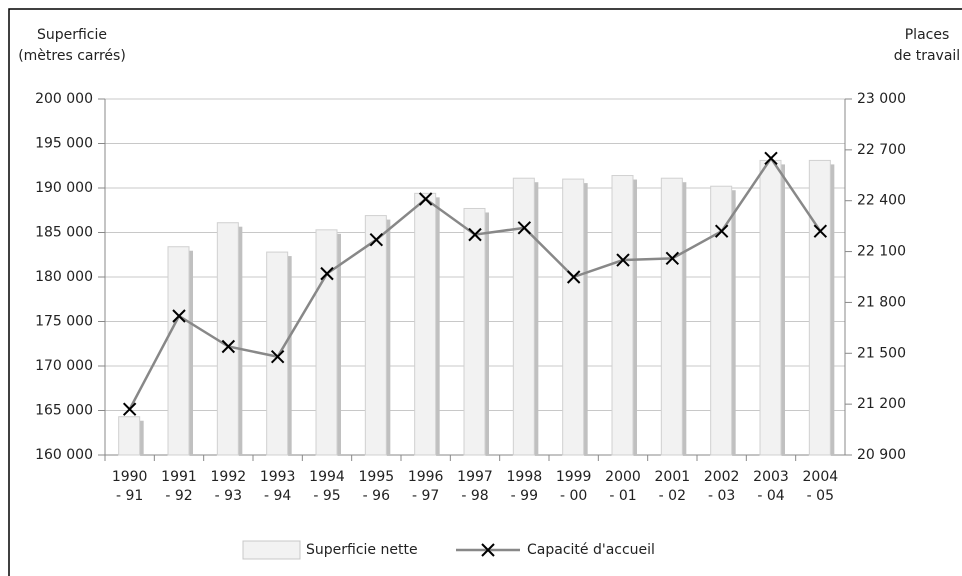 Image resolution: width=962 pixels, height=576 pixels. What do you see at coordinates (64, 188) in the screenshot?
I see `y-tick-label: 190 000` at bounding box center [64, 188].